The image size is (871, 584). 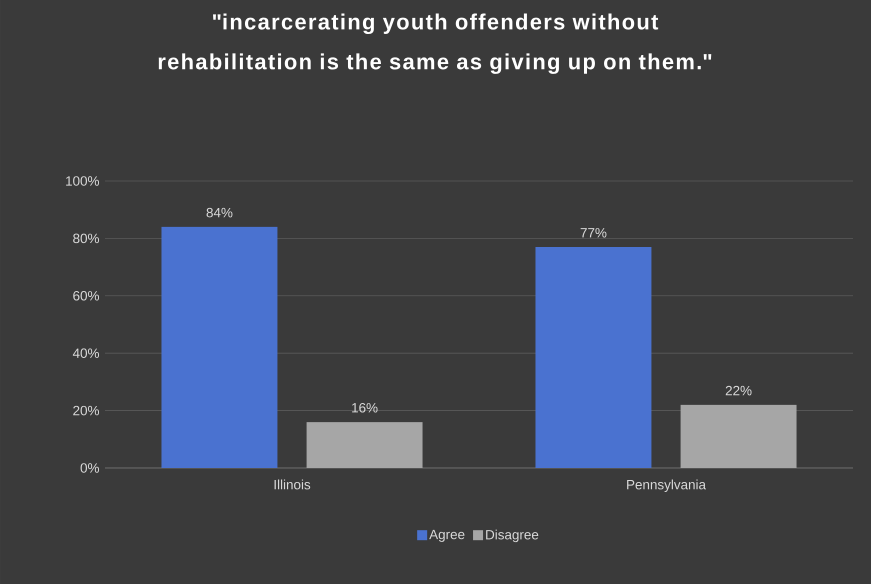 I want to click on y-tick-label: 80%, so click(x=86, y=239).